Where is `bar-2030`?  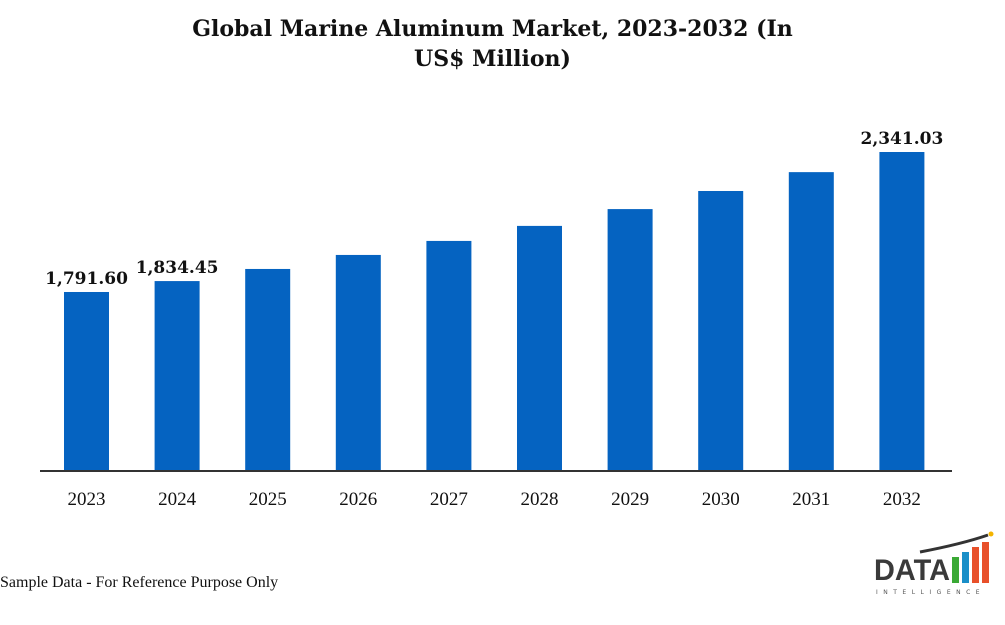 bar-2030 is located at coordinates (721, 330).